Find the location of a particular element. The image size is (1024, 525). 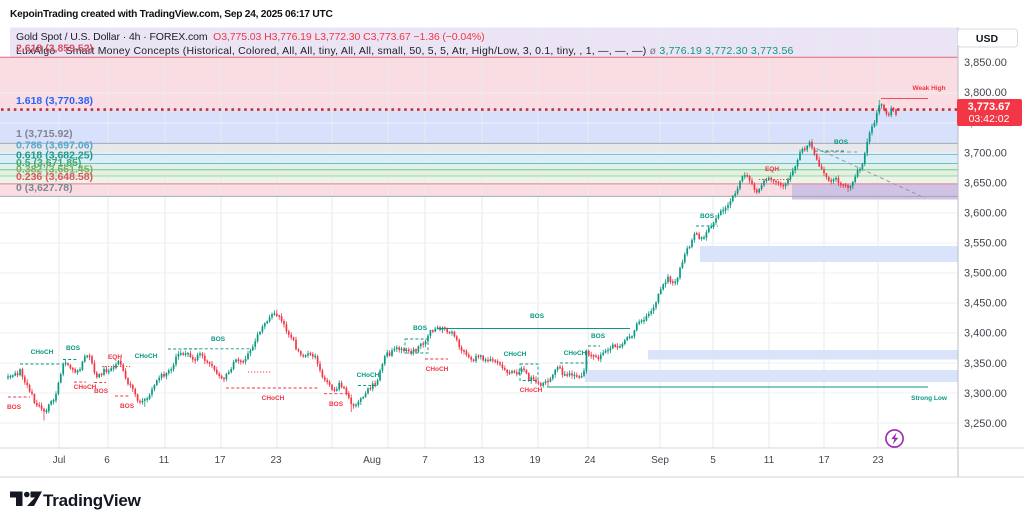

svg-text: 3,700.00 is located at coordinates (985, 153).